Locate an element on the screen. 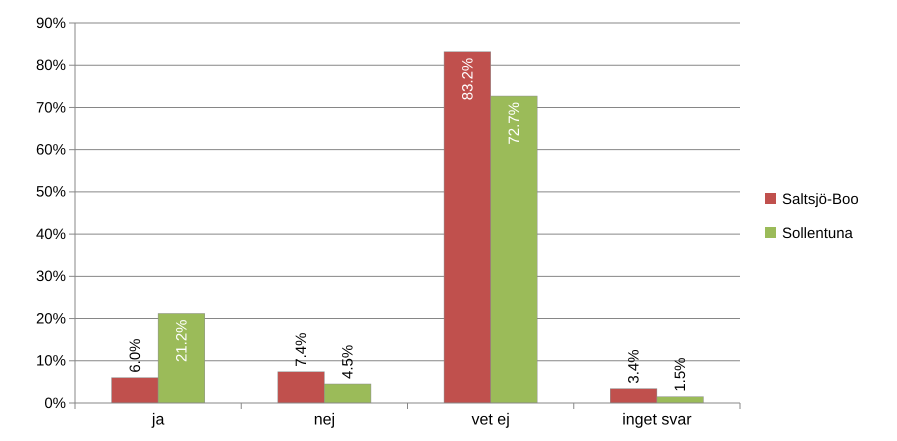  legend-label: Saltsjö-Boo is located at coordinates (820, 199).